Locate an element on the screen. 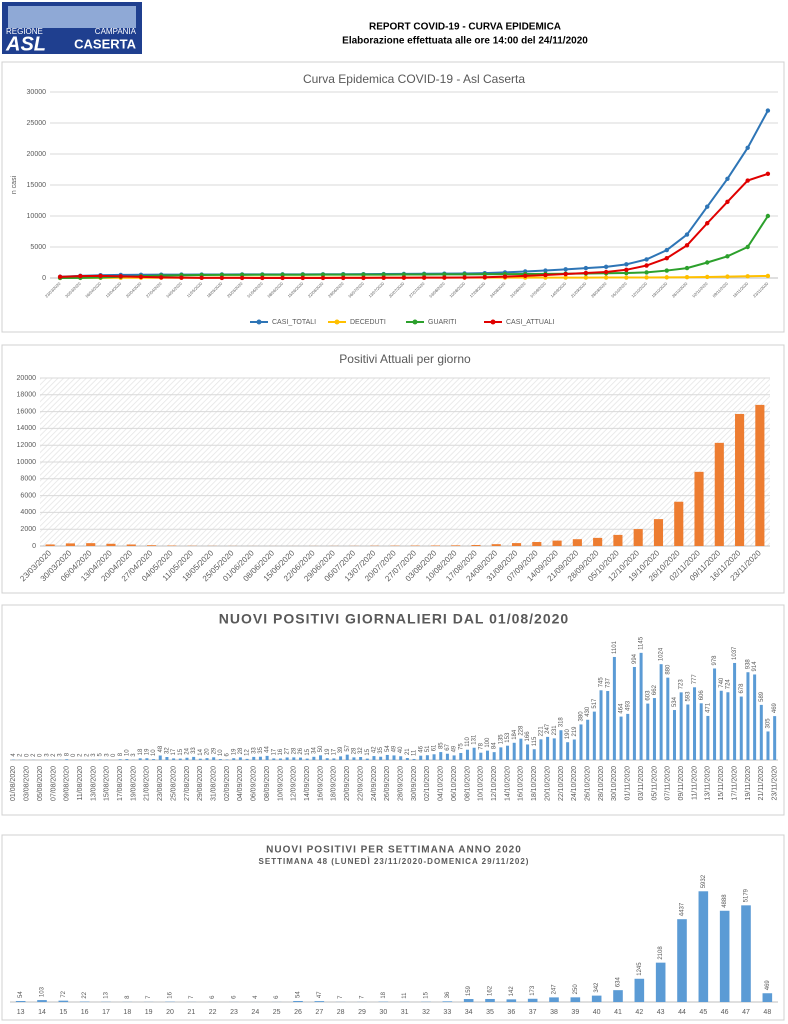 The image size is (788, 1024). x-tick-label: 45 is located at coordinates (703, 1012).